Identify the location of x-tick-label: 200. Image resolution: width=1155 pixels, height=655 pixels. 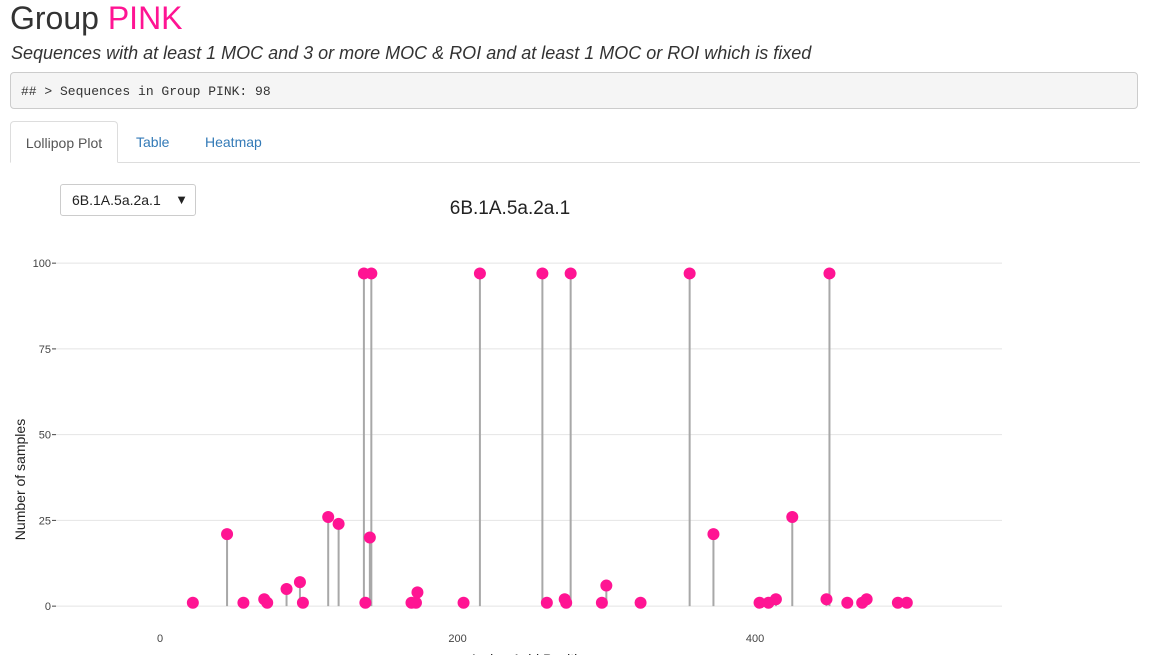
(457, 639).